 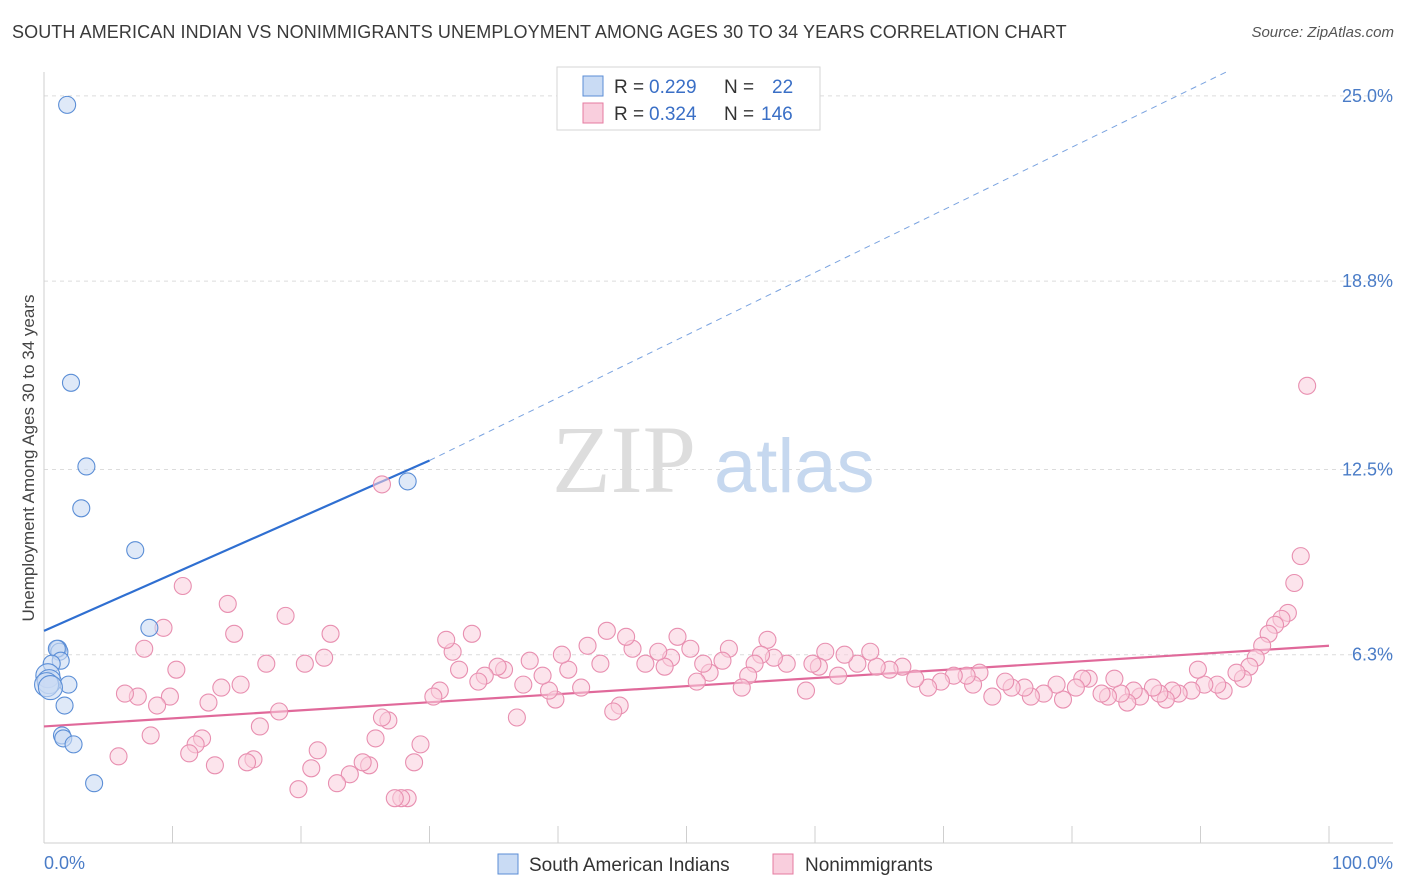 What do you see at coordinates (715, 864) in the screenshot?
I see `bottom-legend: South American Indians Nonimmigrants` at bounding box center [715, 864].